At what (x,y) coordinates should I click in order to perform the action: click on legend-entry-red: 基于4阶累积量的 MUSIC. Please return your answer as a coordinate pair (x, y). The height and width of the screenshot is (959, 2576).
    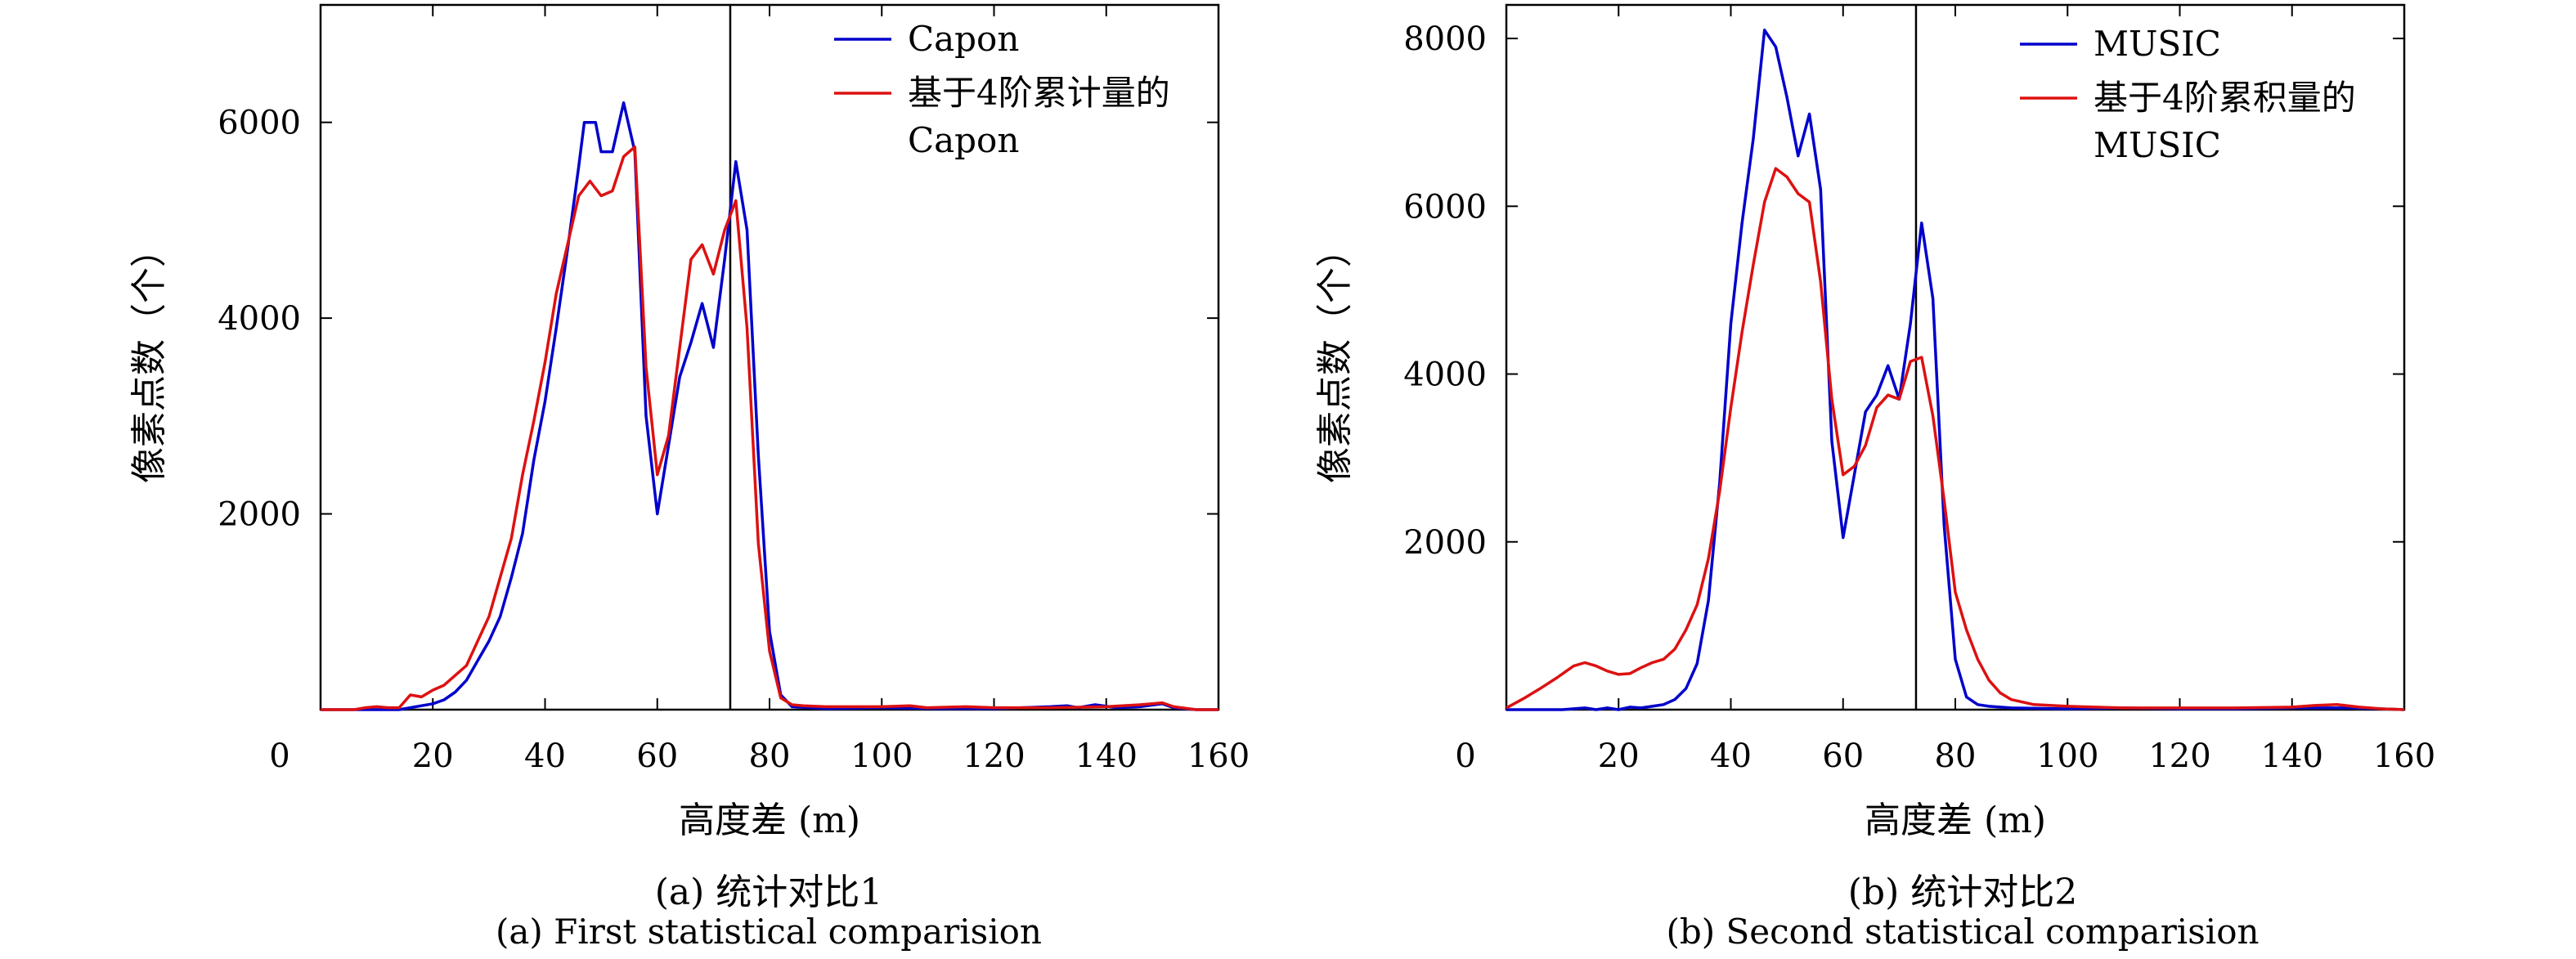
    Looking at the image, I should click on (2188, 121).